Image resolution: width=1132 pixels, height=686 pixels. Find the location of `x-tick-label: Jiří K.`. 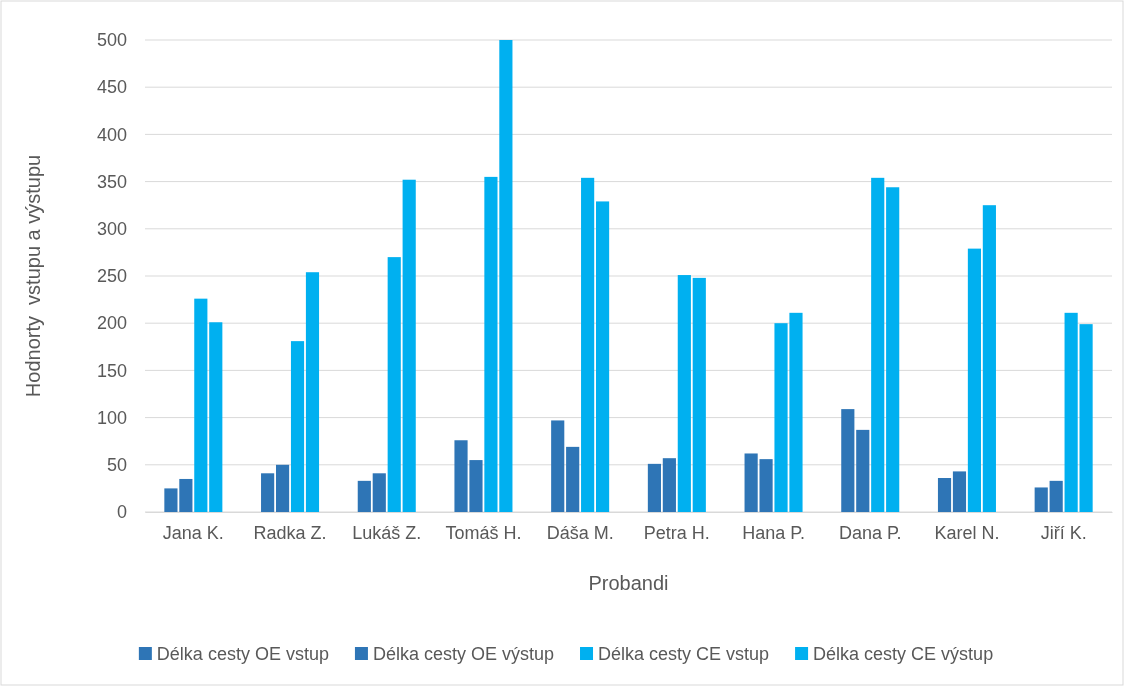

x-tick-label: Jiří K. is located at coordinates (1063, 532).